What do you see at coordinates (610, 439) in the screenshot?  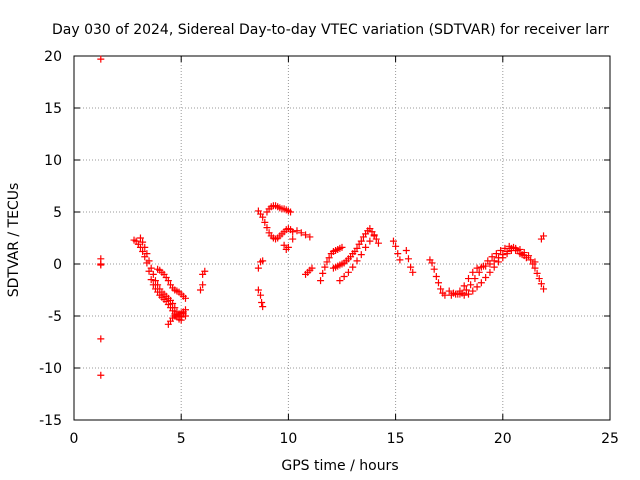 I see `x-tick-label: 25` at bounding box center [610, 439].